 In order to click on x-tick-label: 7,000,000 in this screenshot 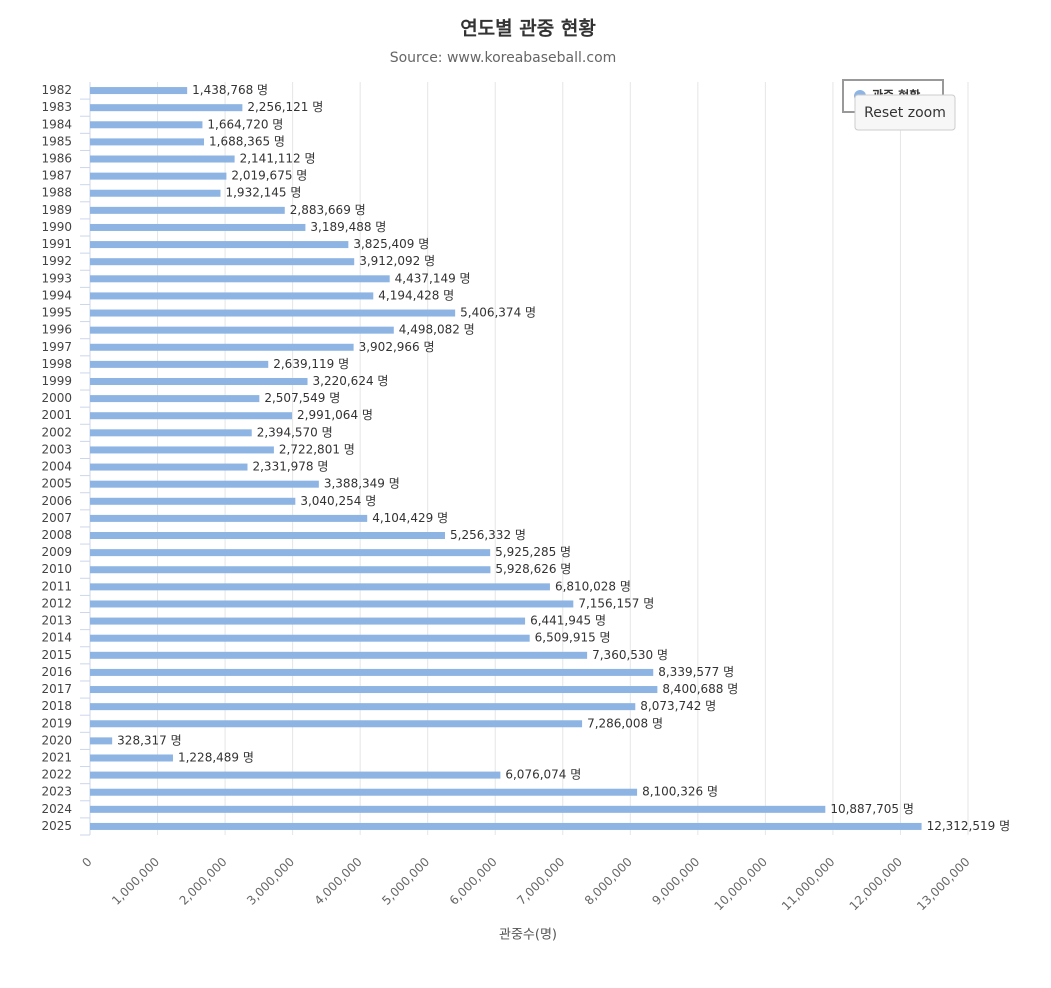, I will do `click(540, 881)`.